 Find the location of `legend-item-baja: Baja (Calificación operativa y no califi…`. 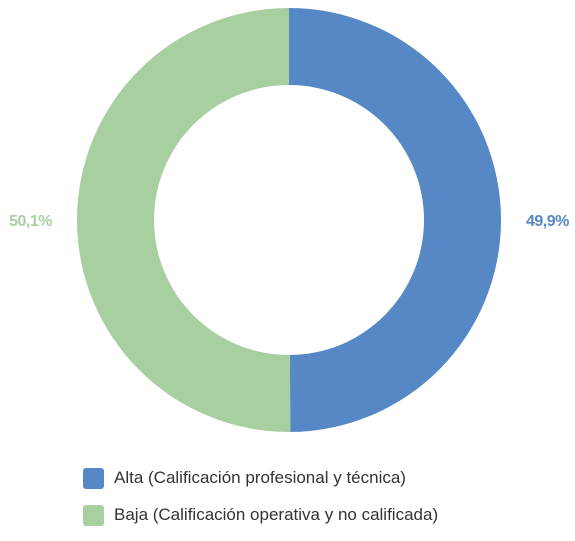

legend-item-baja: Baja (Calificación operativa y no califi… is located at coordinates (260, 515).